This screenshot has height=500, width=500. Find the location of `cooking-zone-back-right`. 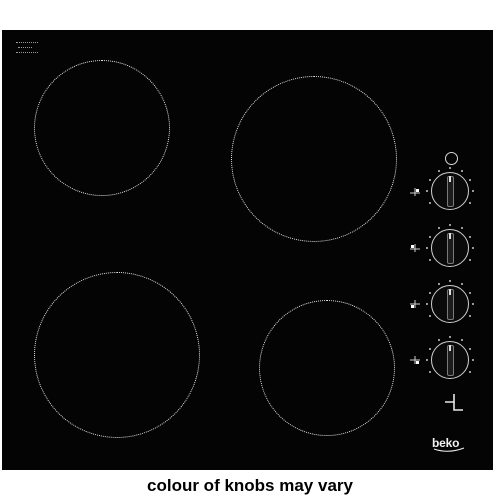

cooking-zone-back-right is located at coordinates (314, 159).